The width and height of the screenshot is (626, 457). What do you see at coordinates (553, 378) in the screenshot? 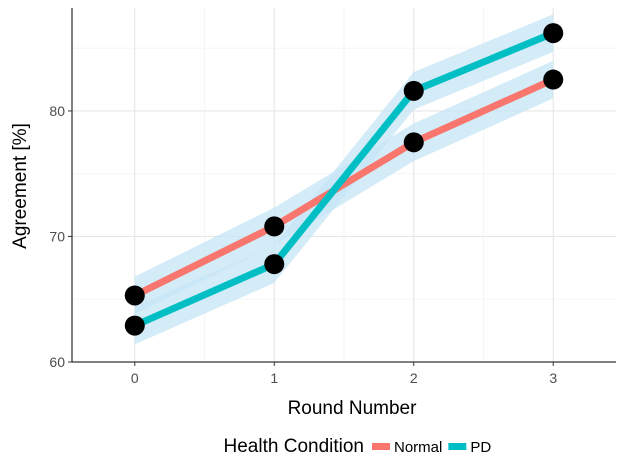
I see `x-tick-label: 3` at bounding box center [553, 378].